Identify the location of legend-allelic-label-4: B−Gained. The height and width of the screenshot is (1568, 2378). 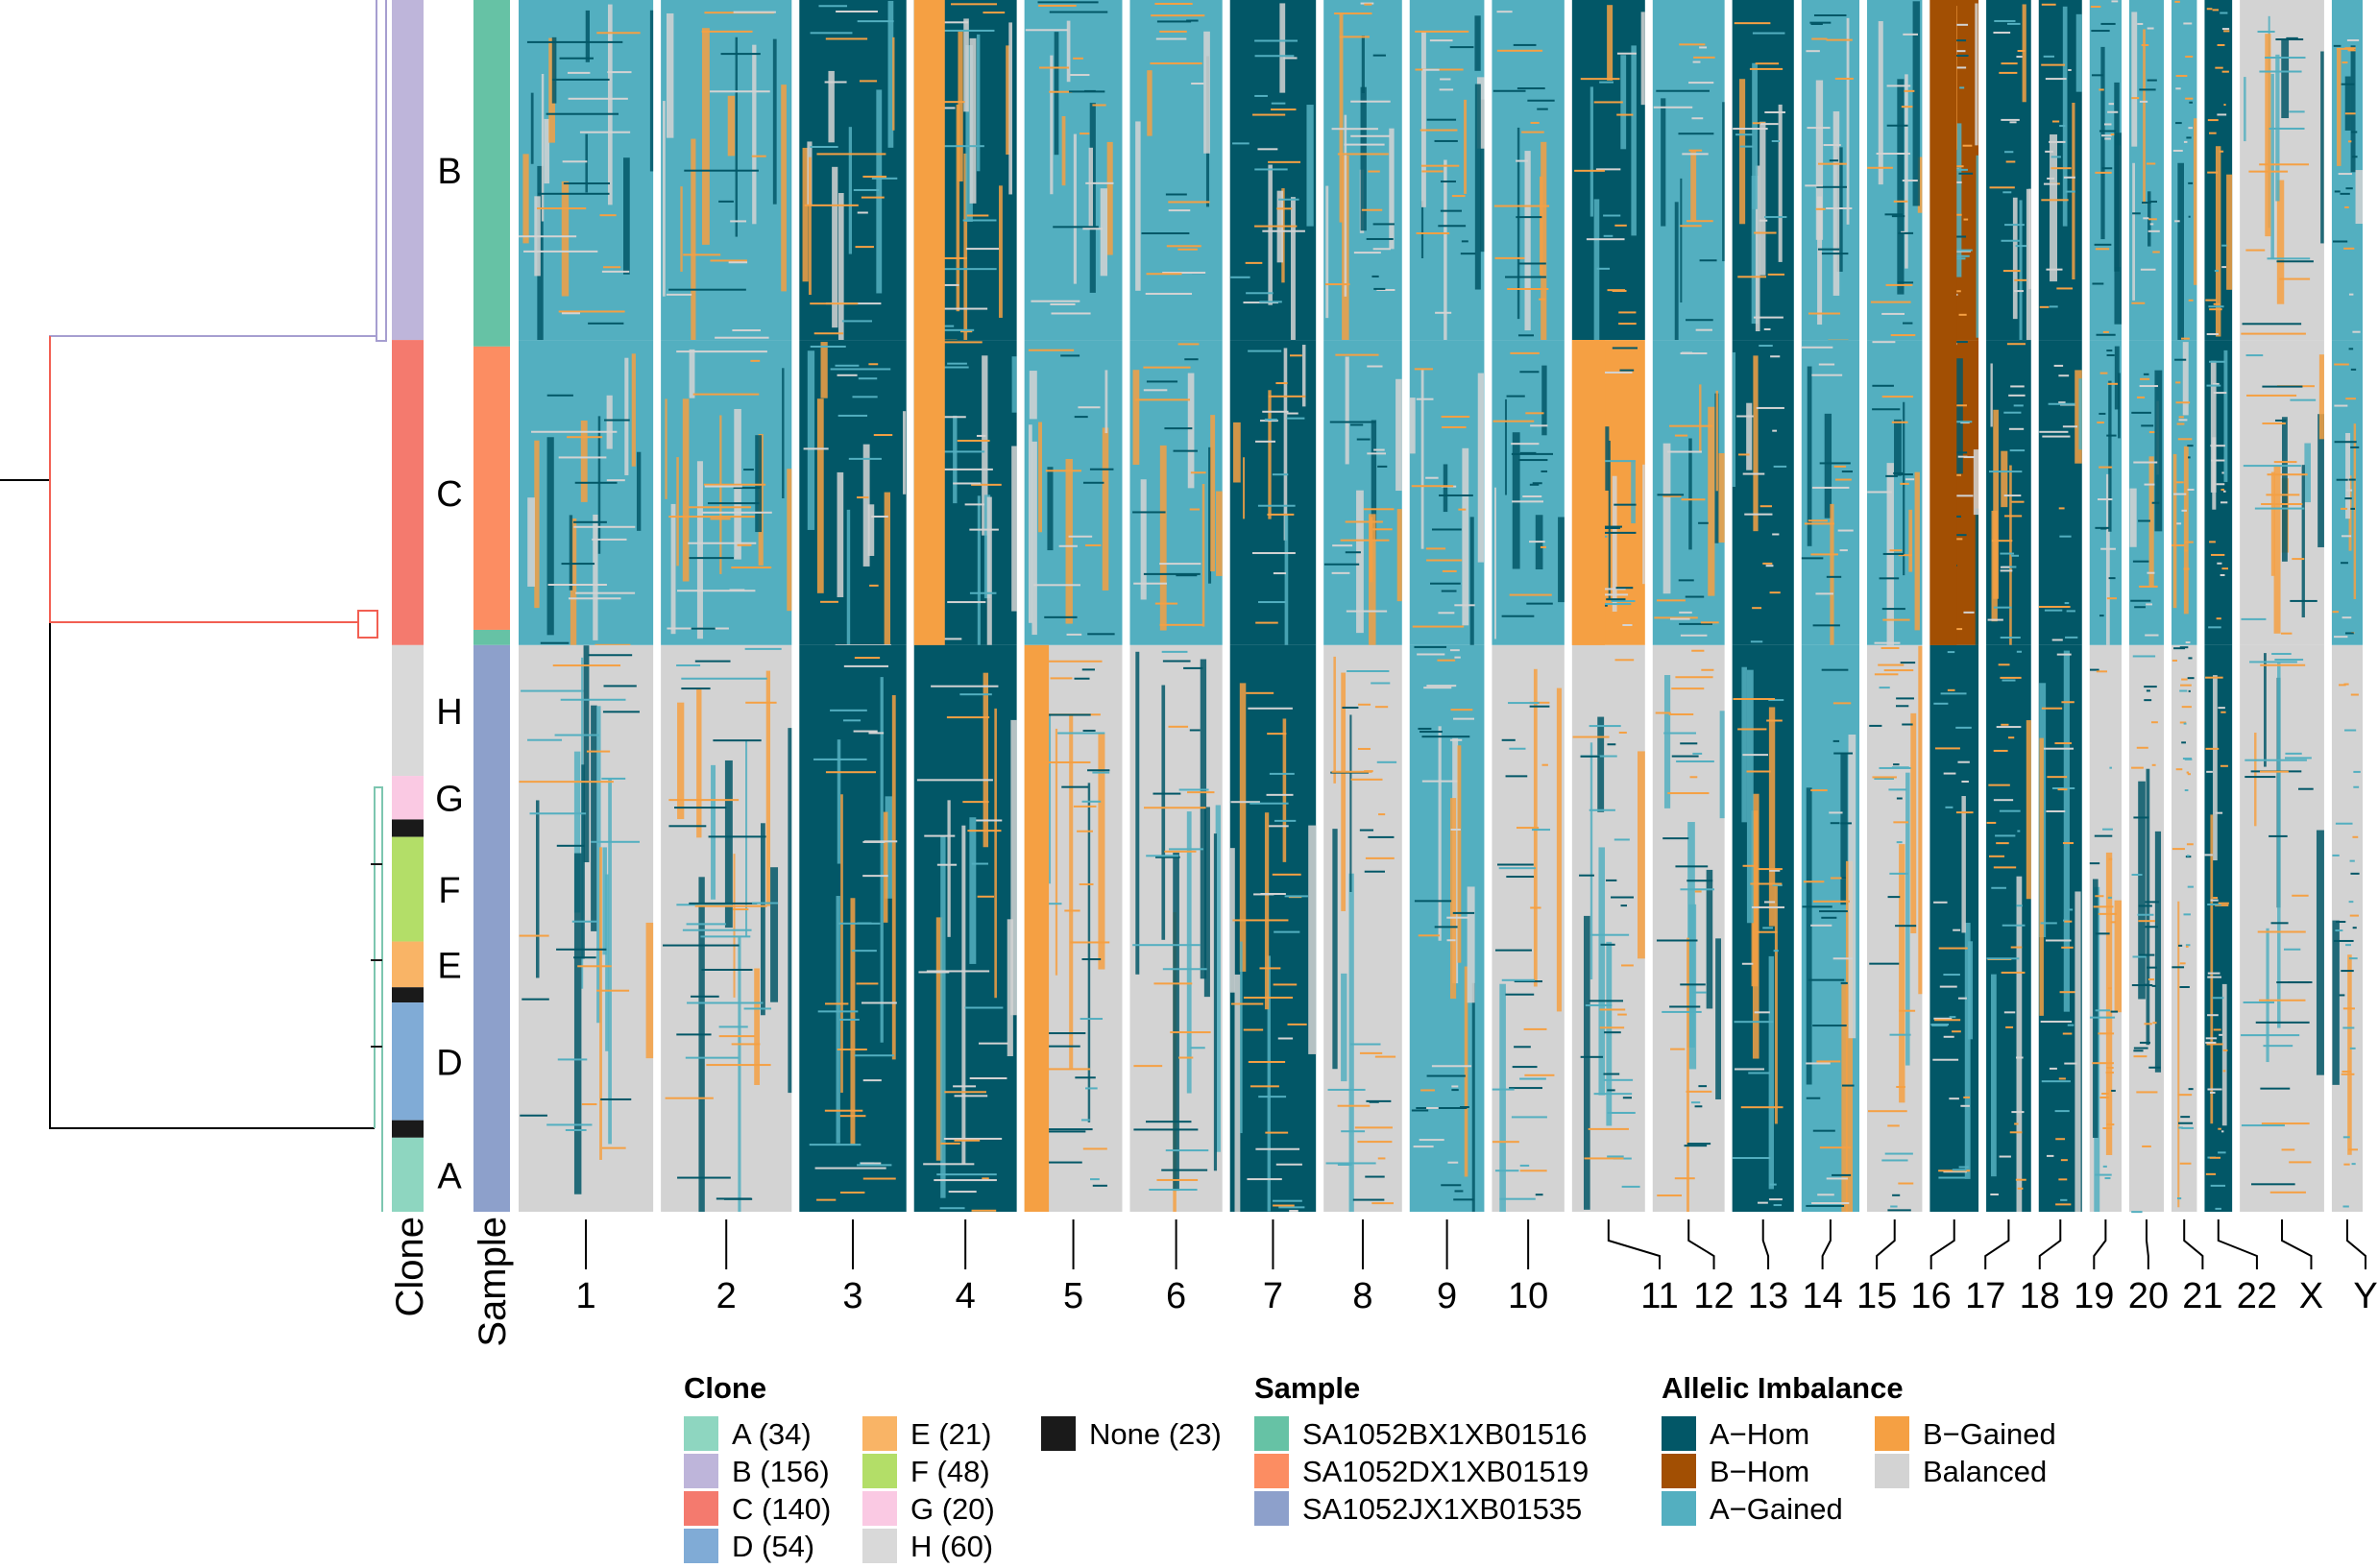
(1989, 1434).